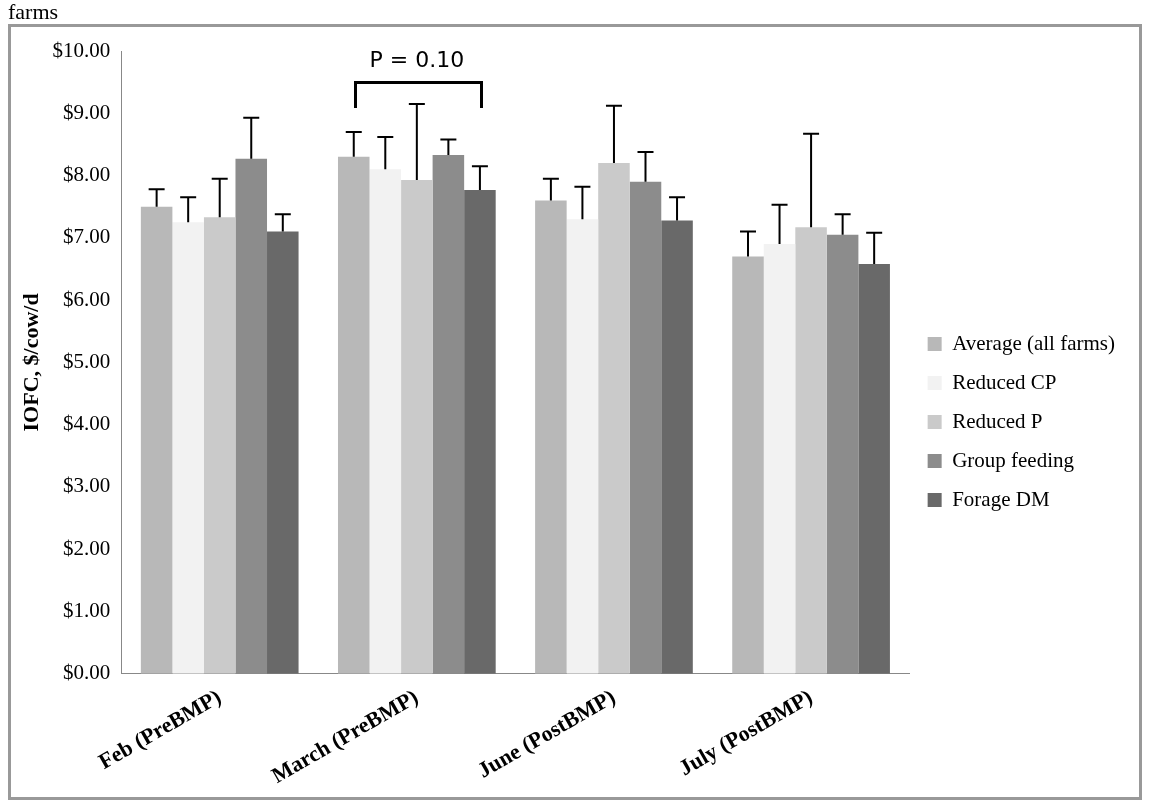  Describe the element at coordinates (417, 59) in the screenshot. I see `annotation: P = 0.10` at that location.